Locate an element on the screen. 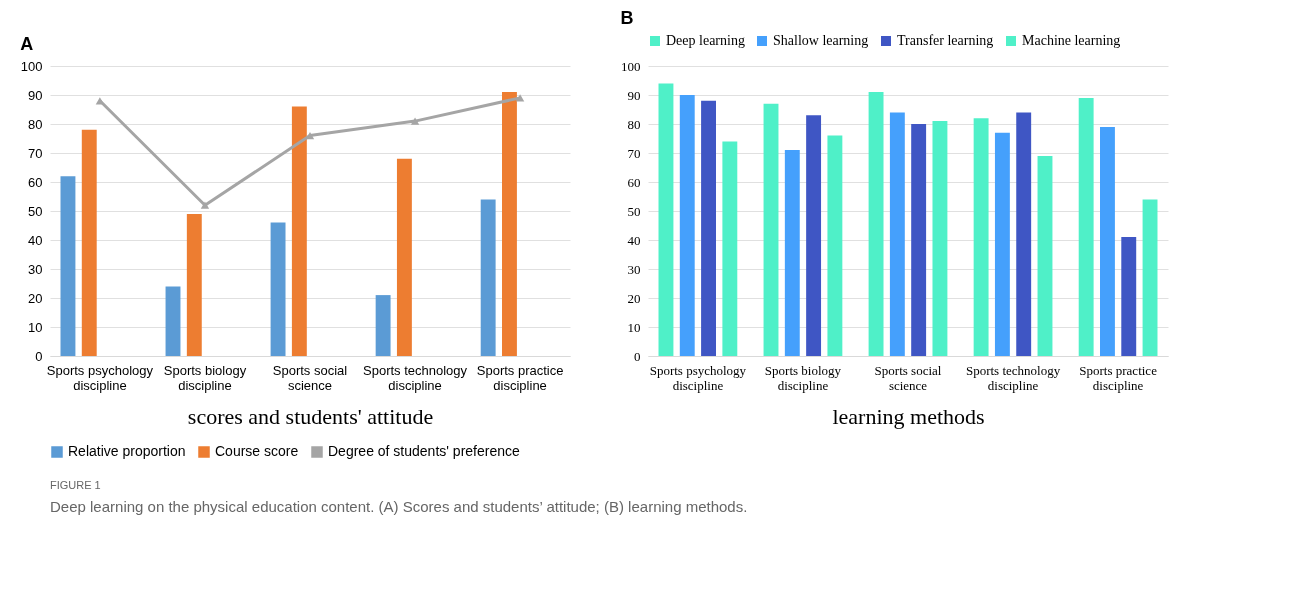  x-axis-title: scores and students' attitude is located at coordinates (310, 416).